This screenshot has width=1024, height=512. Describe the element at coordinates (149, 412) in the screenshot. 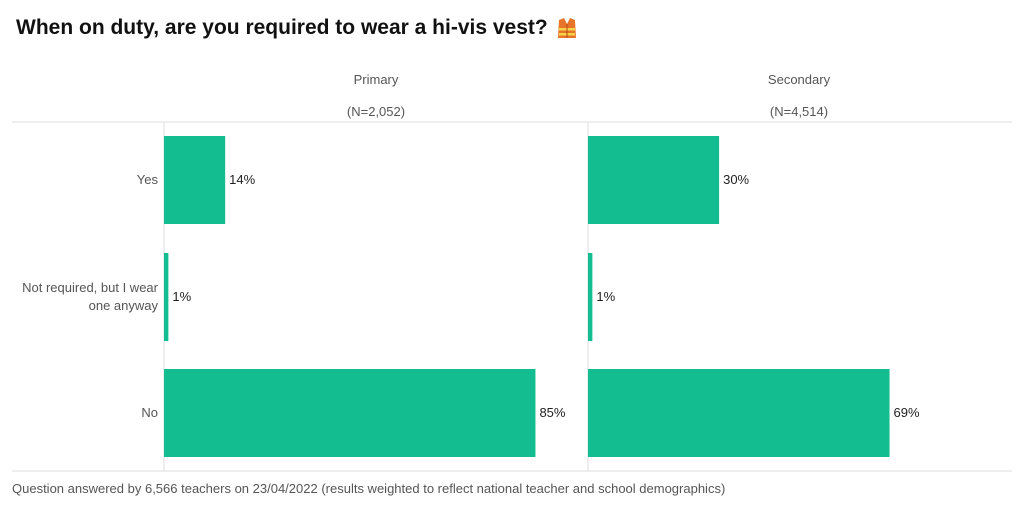

I see `category-label: No` at that location.